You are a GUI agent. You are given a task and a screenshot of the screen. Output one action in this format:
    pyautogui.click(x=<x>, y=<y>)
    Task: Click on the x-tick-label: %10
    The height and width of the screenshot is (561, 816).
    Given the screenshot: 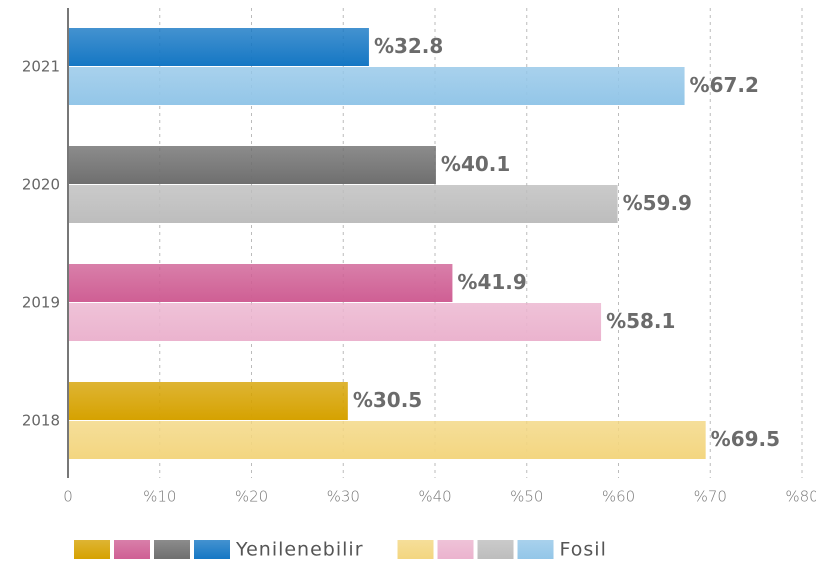 What is the action you would take?
    pyautogui.click(x=159, y=497)
    